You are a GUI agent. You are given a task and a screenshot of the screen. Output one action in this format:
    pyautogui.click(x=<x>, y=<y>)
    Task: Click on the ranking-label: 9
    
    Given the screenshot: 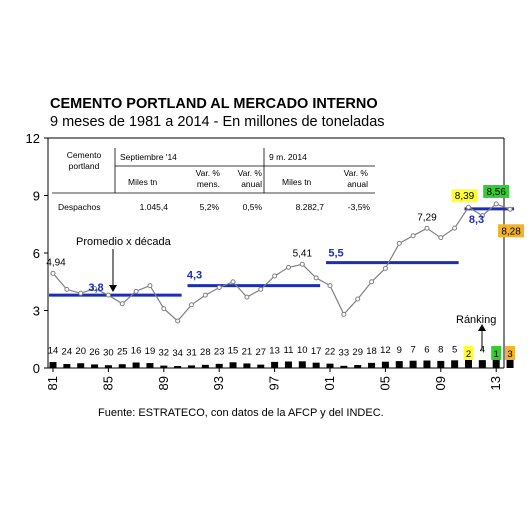 What is the action you would take?
    pyautogui.click(x=399, y=350)
    